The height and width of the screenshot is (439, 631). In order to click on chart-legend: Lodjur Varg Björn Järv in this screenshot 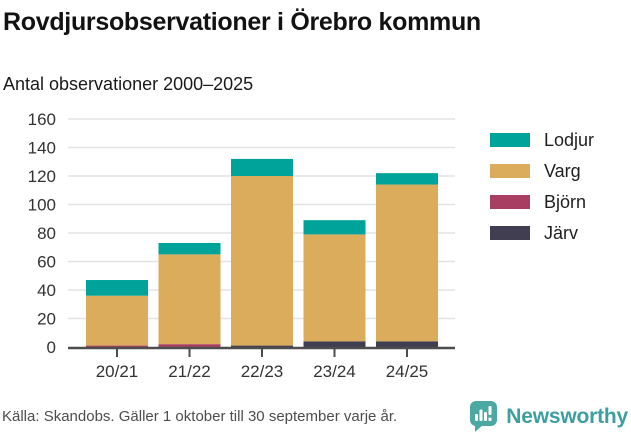, I will do `click(542, 193)`.